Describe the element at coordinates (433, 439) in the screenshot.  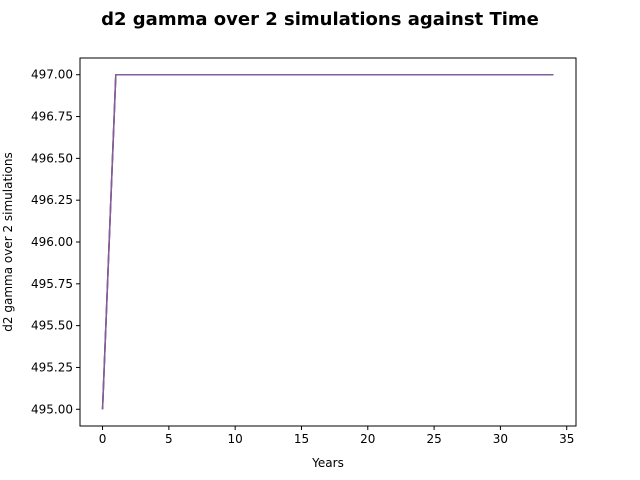
I see `x-tick-label: 25` at that location.